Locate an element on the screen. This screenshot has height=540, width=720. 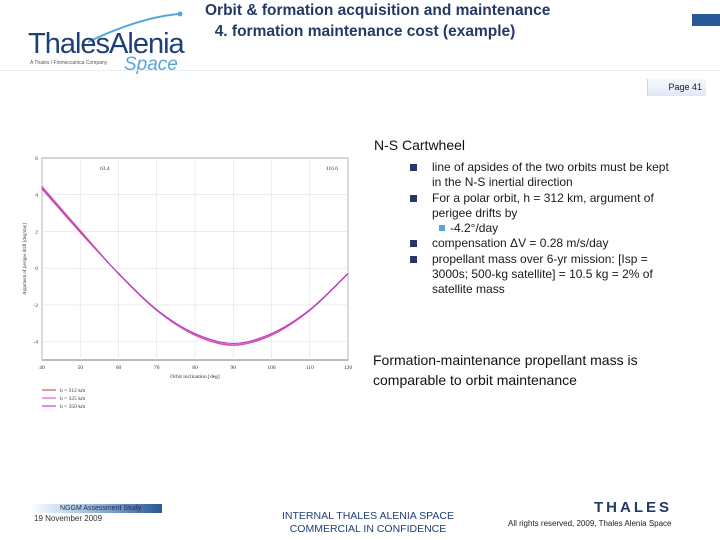
x-tick-label: 70 is located at coordinates (157, 368).